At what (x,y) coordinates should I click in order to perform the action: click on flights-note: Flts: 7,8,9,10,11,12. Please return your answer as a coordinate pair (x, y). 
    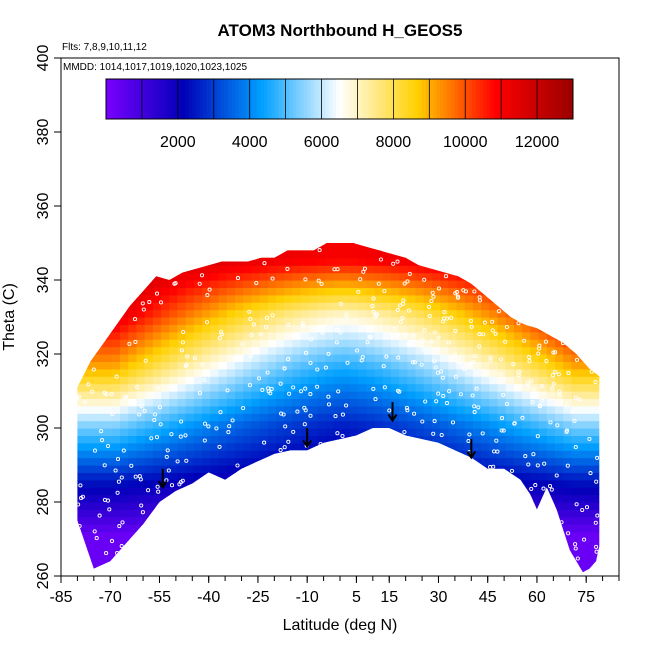
    Looking at the image, I should click on (104, 47).